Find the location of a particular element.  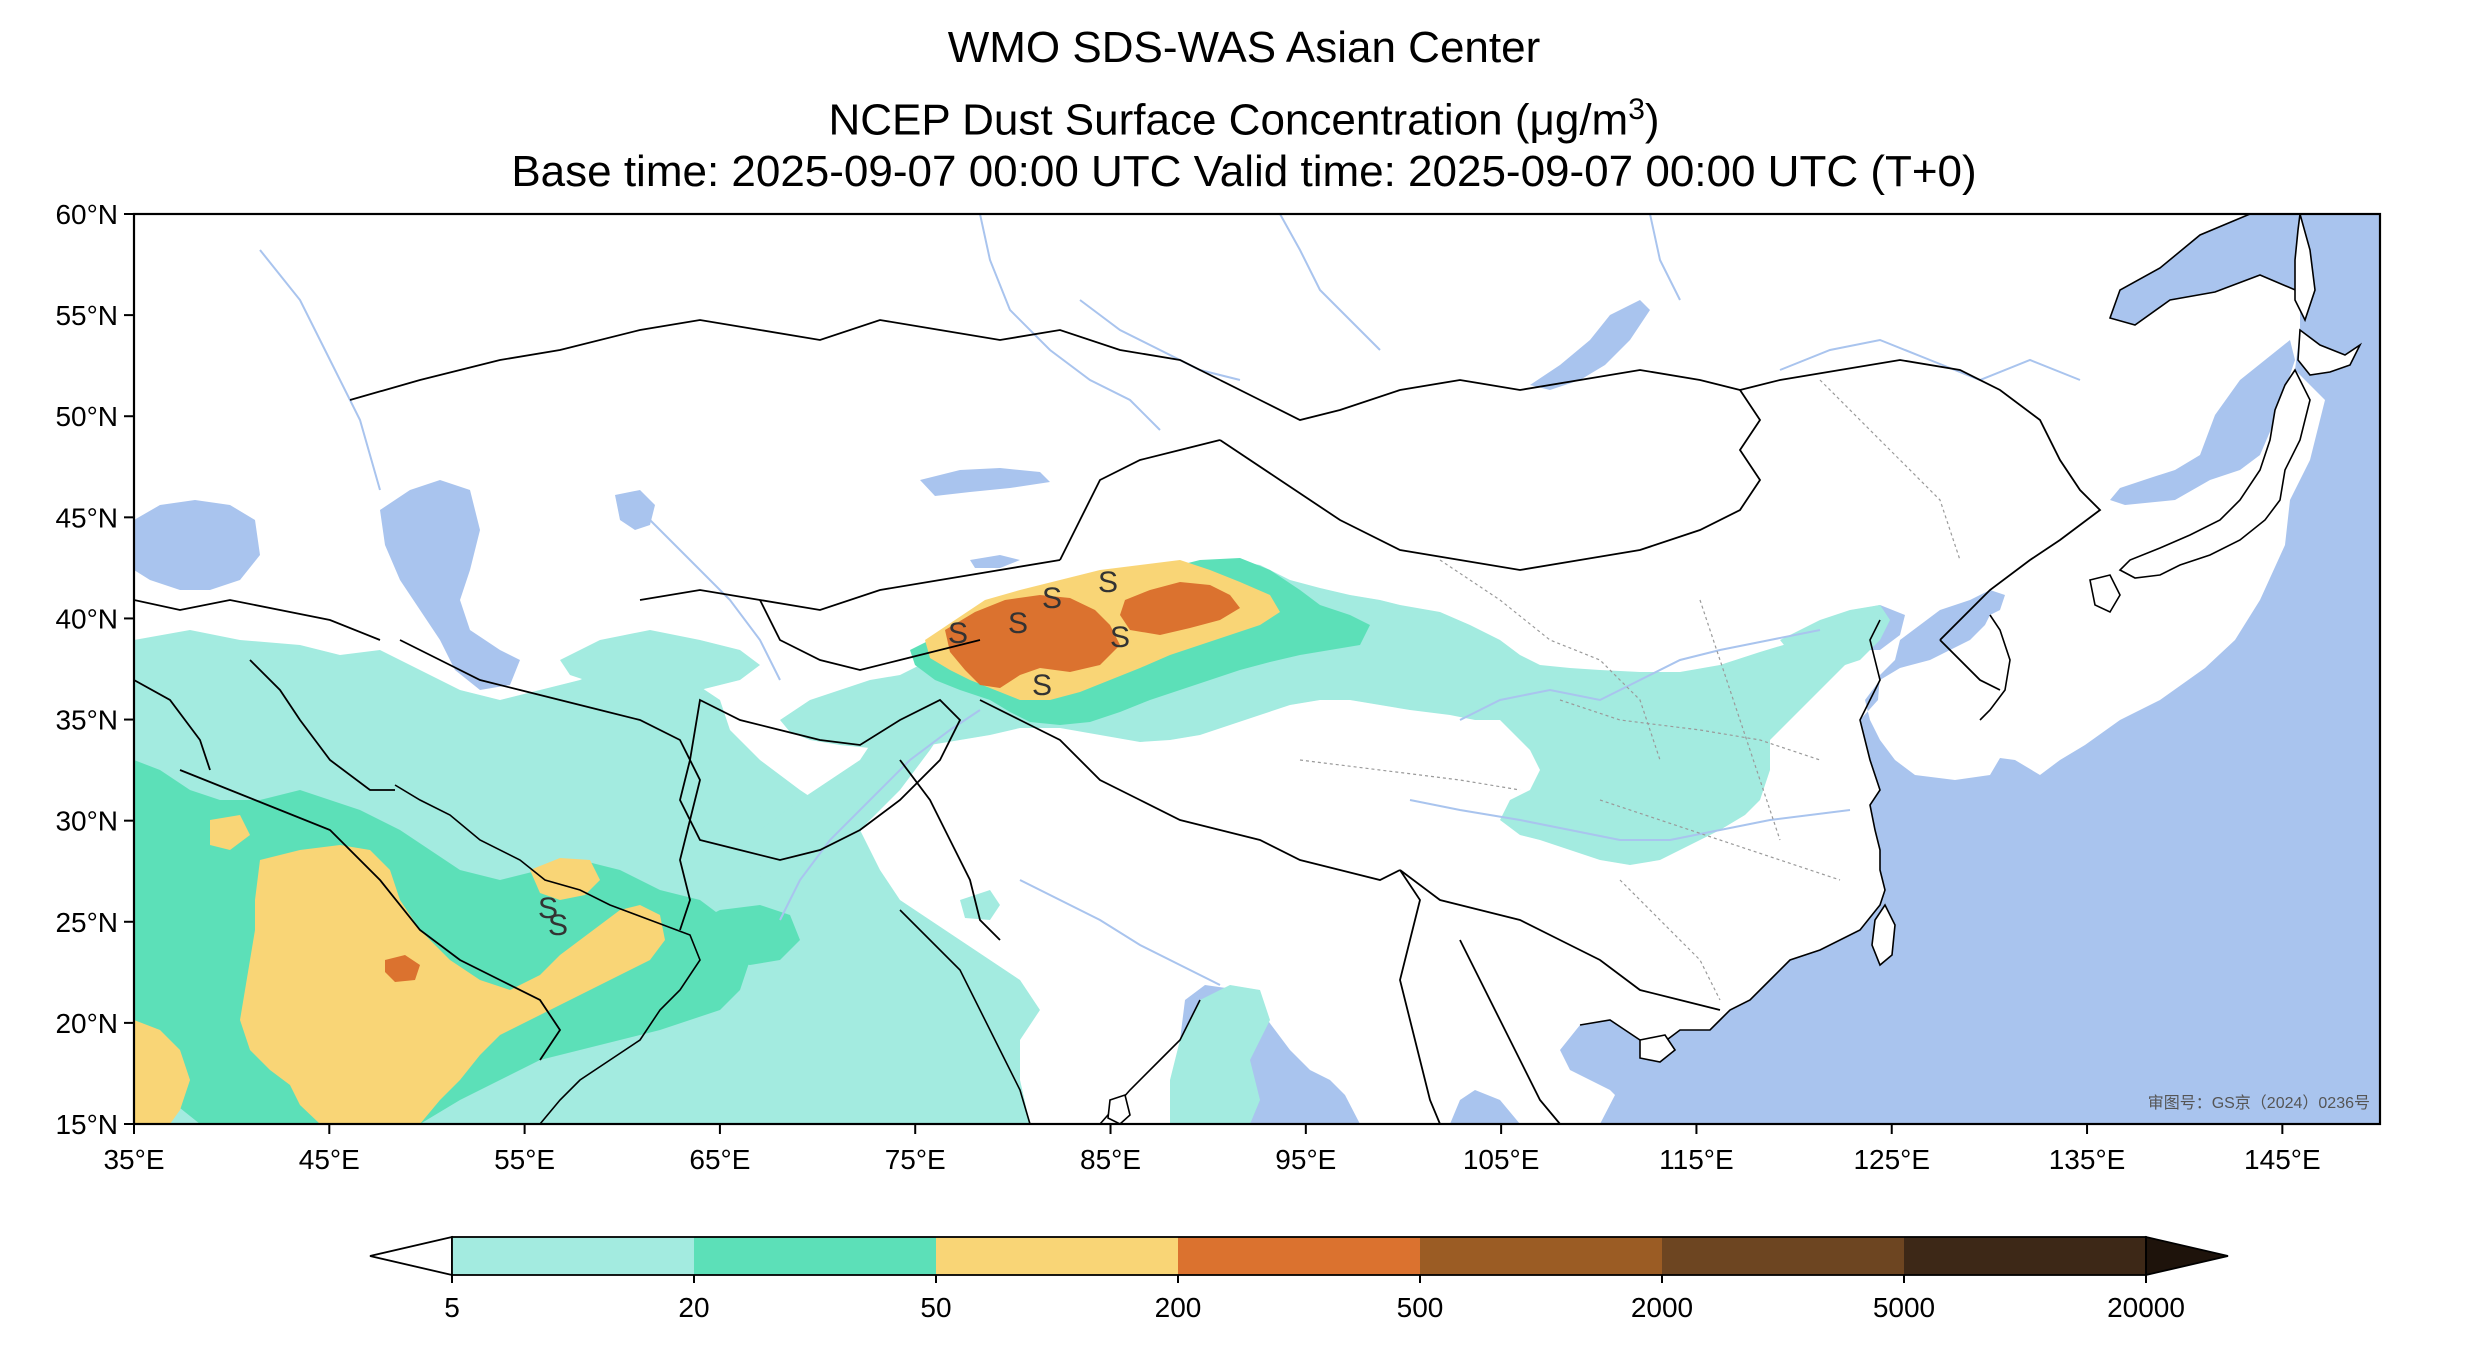

border-afghanistan is located at coordinates (820, 779).